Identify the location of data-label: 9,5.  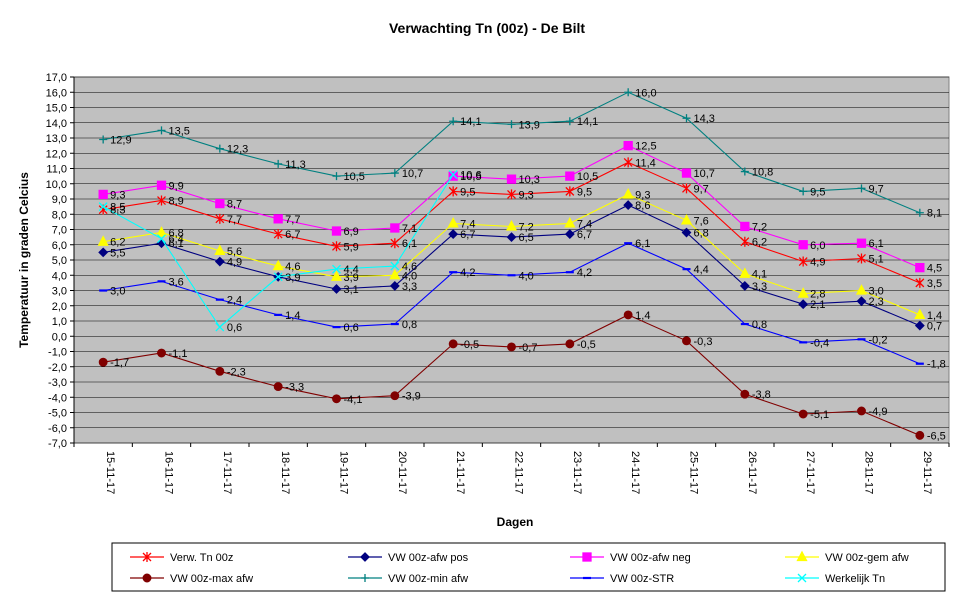
(467, 192).